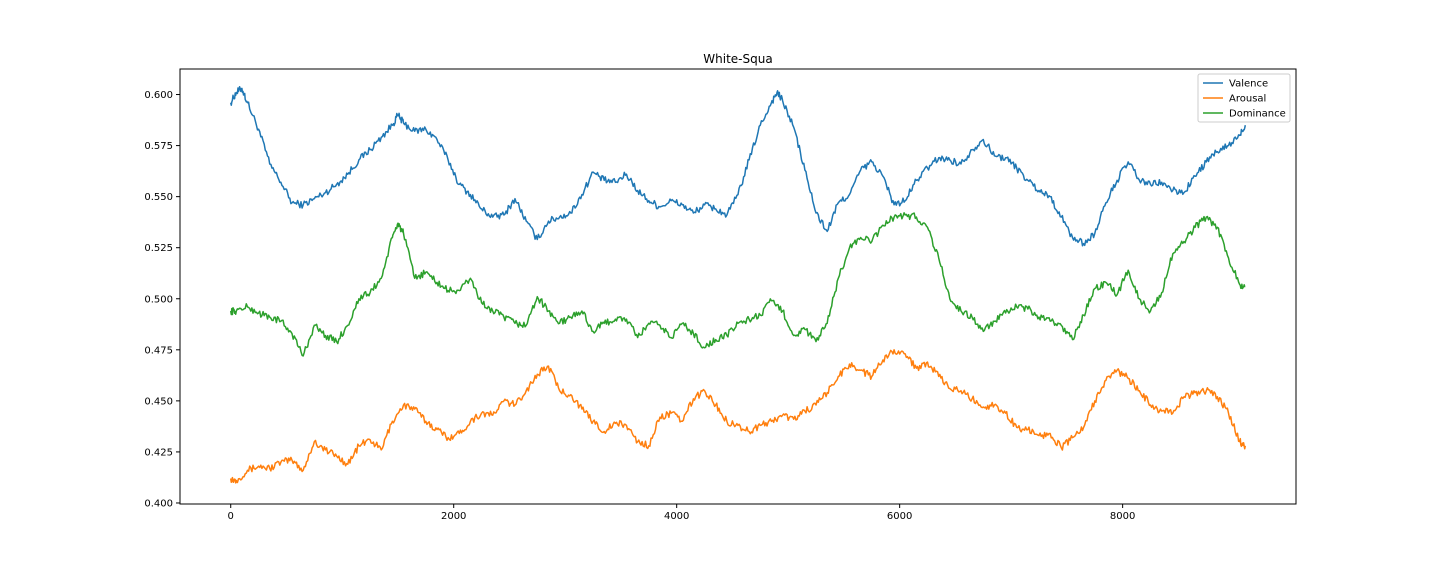 Image resolution: width=1440 pixels, height=576 pixels. What do you see at coordinates (158, 197) in the screenshot?
I see `y-tick-label: 0.550` at bounding box center [158, 197].